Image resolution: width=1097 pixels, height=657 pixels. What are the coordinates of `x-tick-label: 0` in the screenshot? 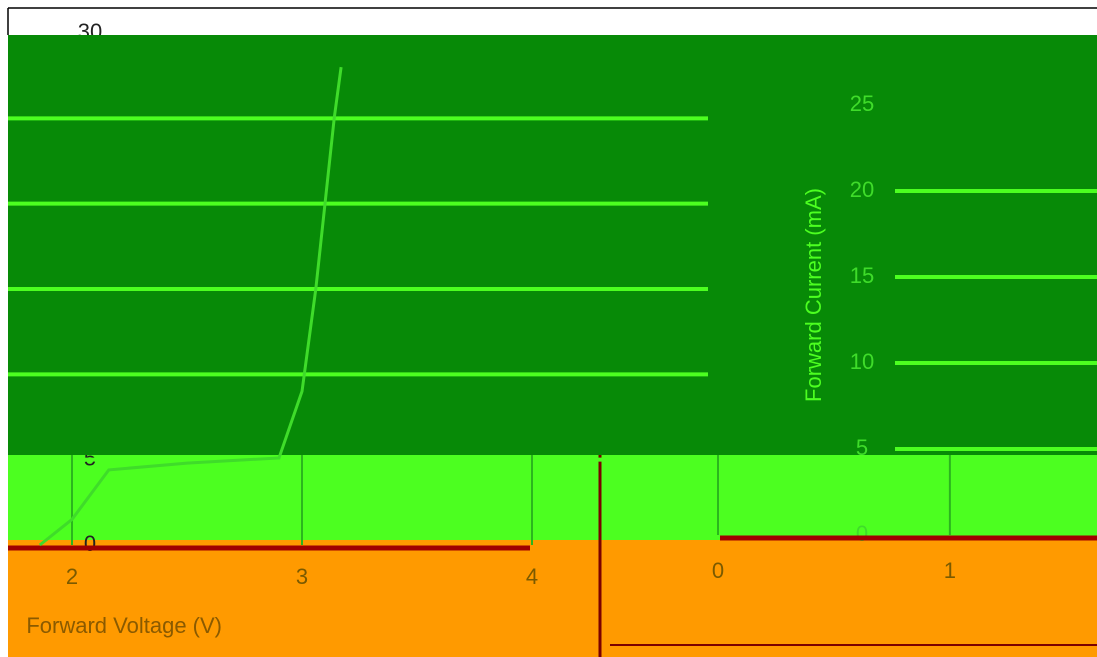 It's located at (718, 570).